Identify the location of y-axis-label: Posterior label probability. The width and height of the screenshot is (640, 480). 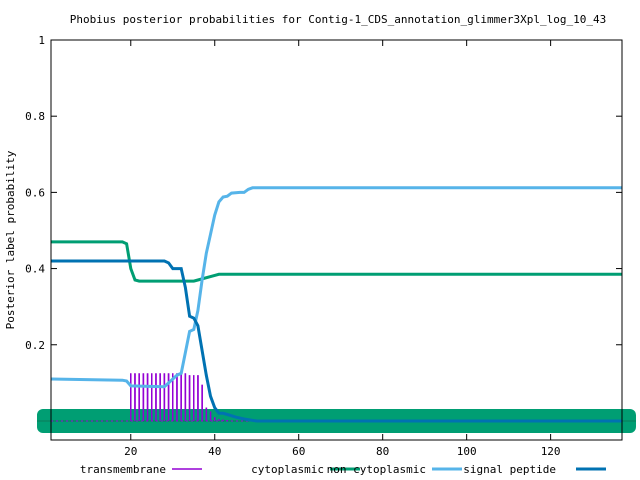
(10, 239).